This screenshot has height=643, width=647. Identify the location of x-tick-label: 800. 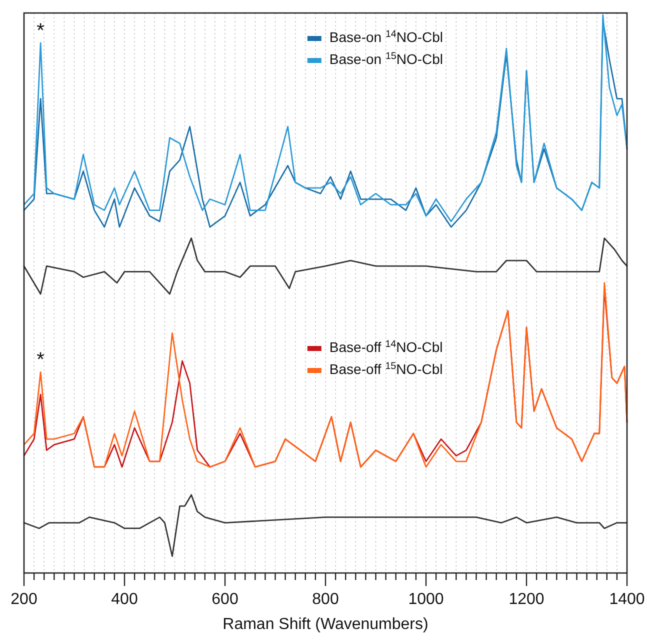
(325, 599).